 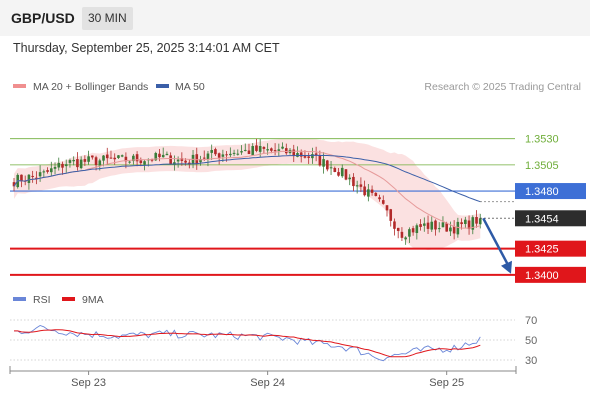 I want to click on rsi-legend-swatch, so click(x=19, y=299).